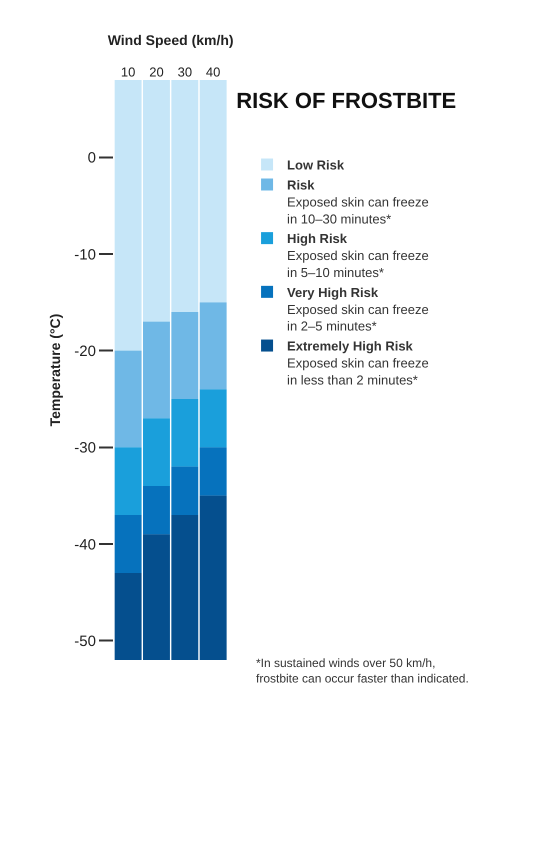 This screenshot has height=844, width=543. I want to click on legend-label: Low Risk, so click(316, 165).